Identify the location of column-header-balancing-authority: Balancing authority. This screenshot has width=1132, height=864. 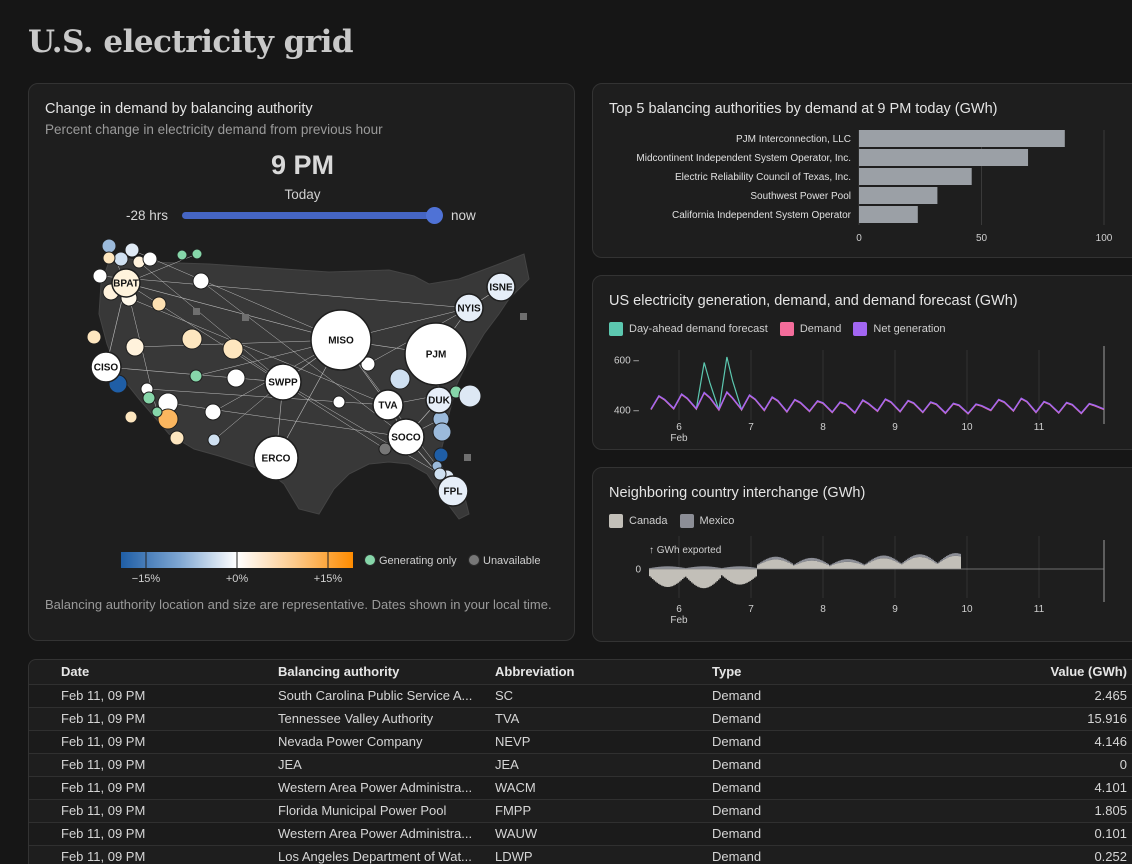
(339, 672).